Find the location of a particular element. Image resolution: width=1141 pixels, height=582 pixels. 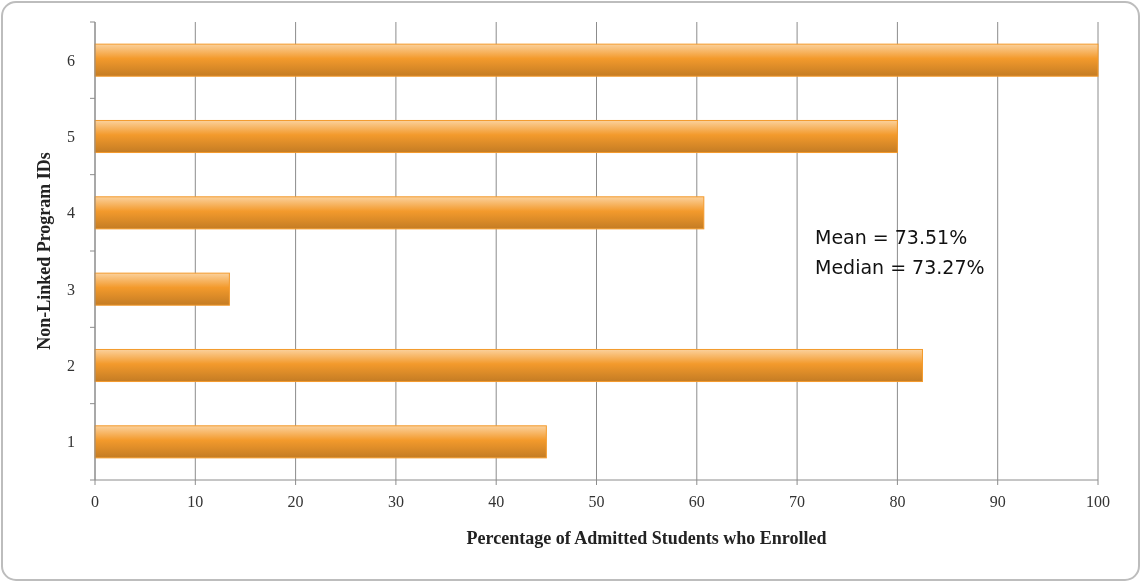

x-tick-label: 50 is located at coordinates (596, 501).